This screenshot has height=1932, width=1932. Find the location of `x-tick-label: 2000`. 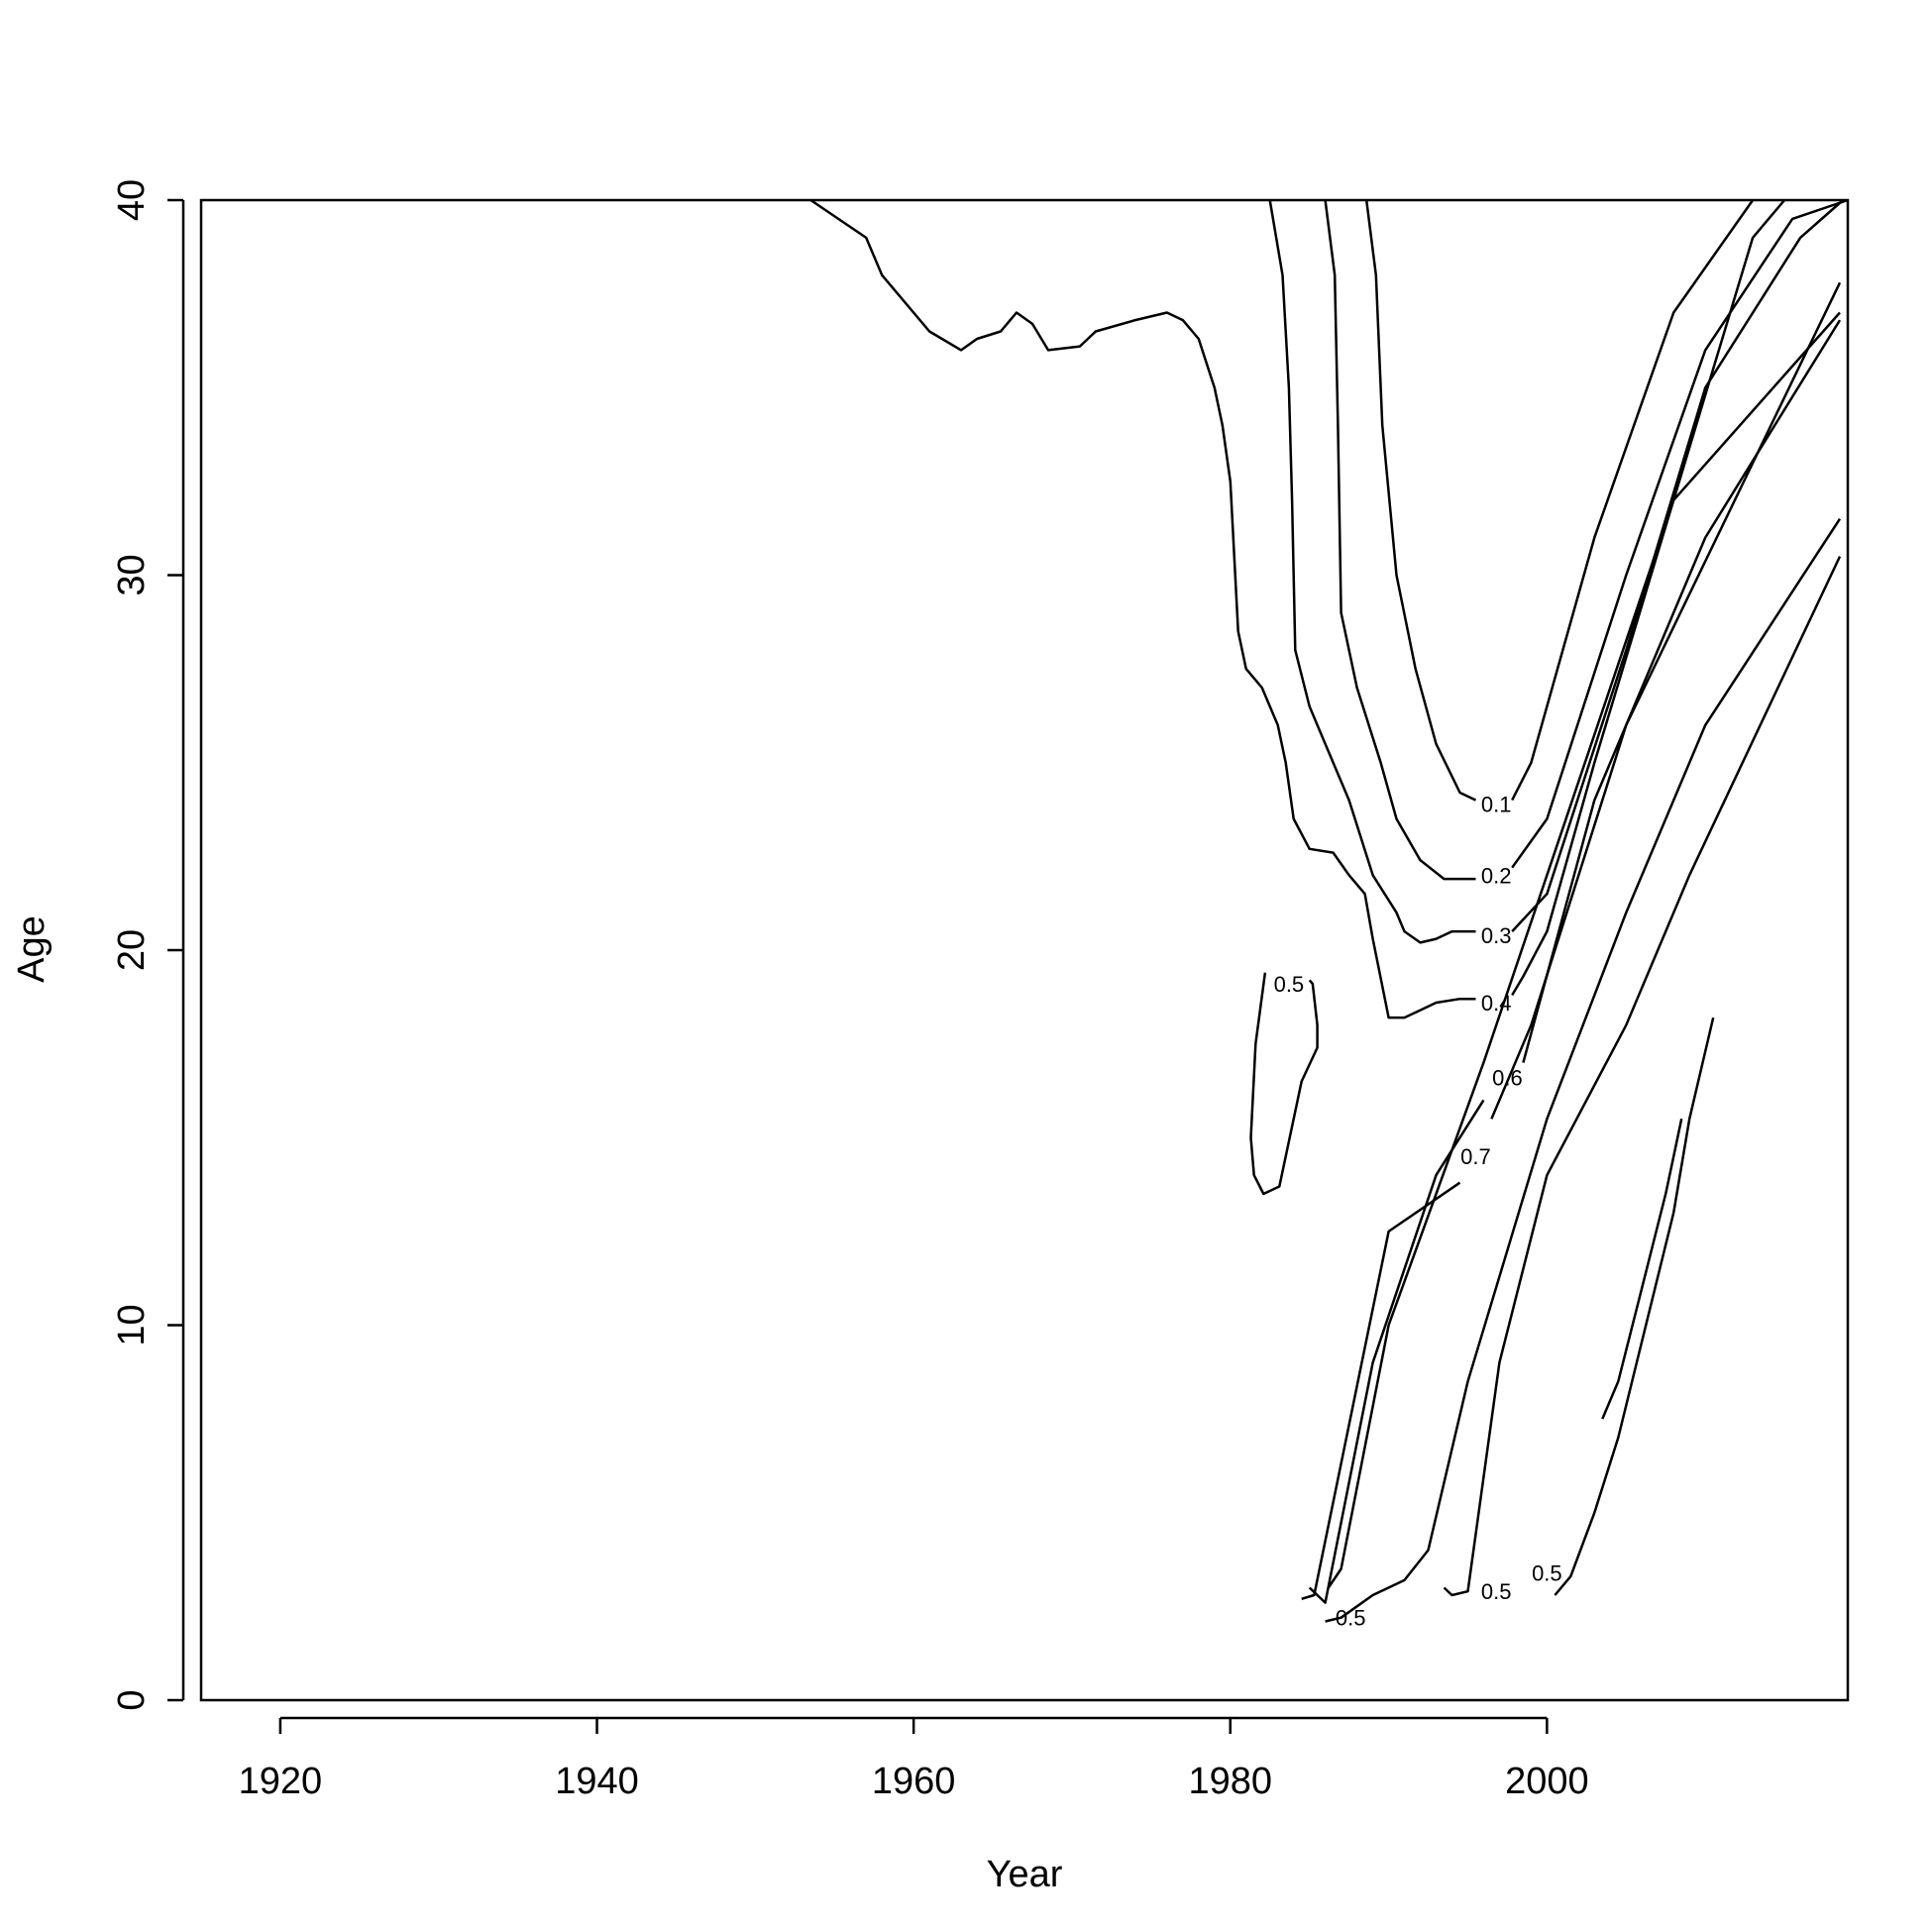

x-tick-label: 2000 is located at coordinates (1547, 1782).